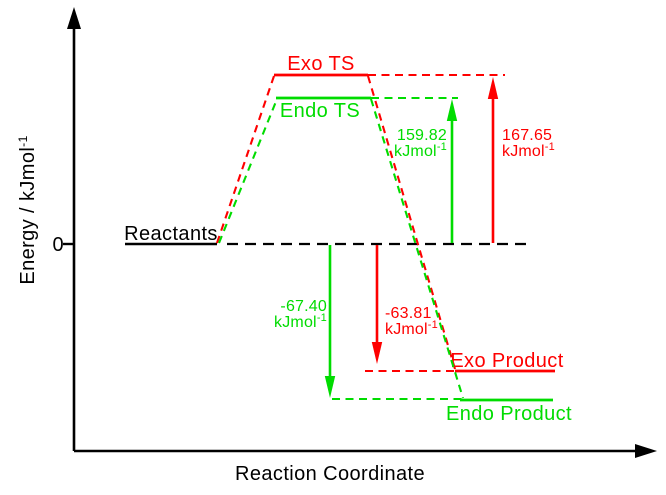 The image size is (666, 495). Describe the element at coordinates (303, 306) in the screenshot. I see `endo-reaction-value: -67.40` at that location.